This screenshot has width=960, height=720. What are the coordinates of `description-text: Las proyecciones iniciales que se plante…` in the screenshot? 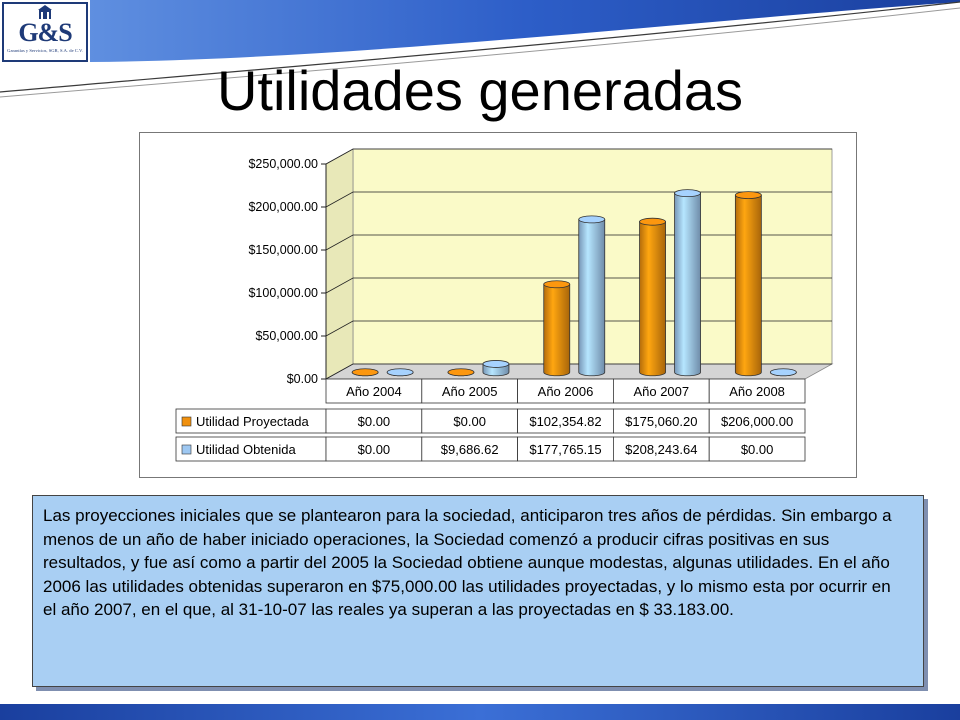 It's located at (467, 562).